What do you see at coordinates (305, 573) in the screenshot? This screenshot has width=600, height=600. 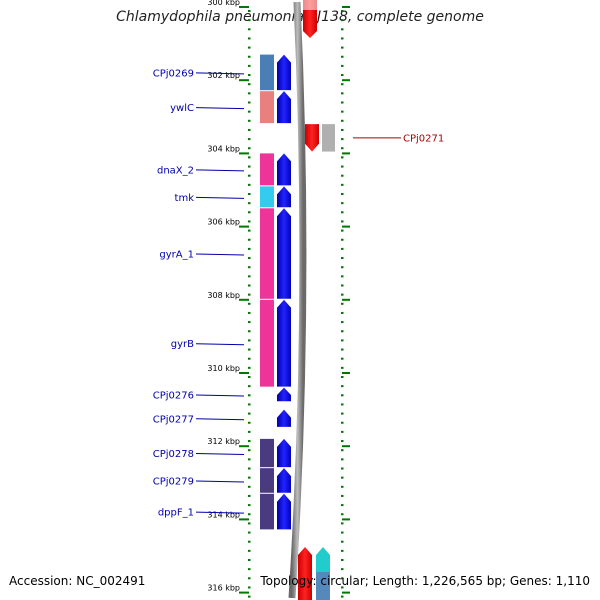 I see `gene-arrow-reverse-partial` at bounding box center [305, 573].